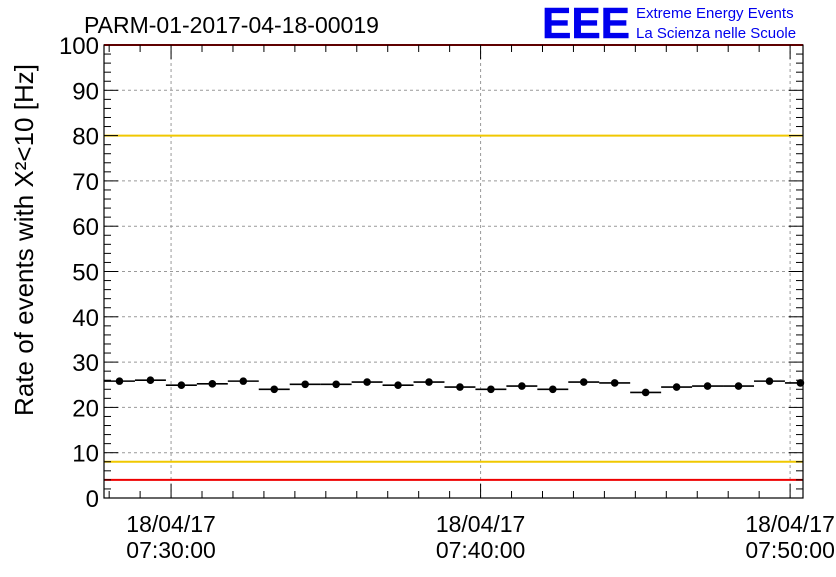 This screenshot has height=577, width=836. I want to click on x-tick-time: 07:40:00, so click(481, 550).